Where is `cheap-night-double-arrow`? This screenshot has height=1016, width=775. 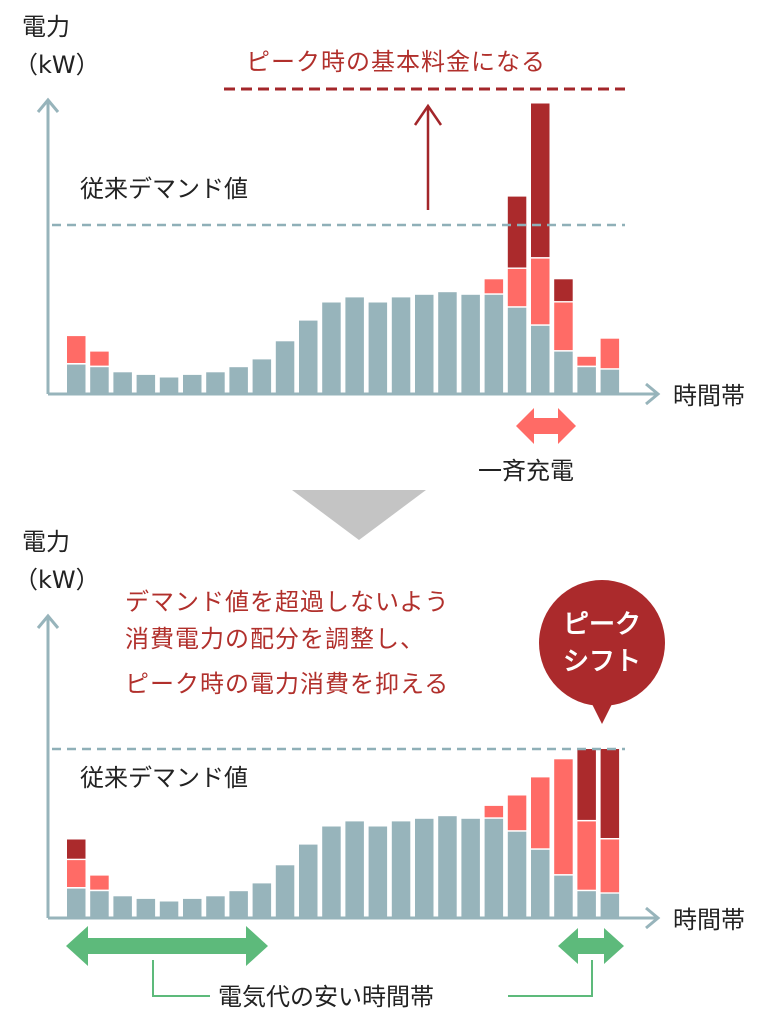
cheap-night-double-arrow is located at coordinates (167, 946).